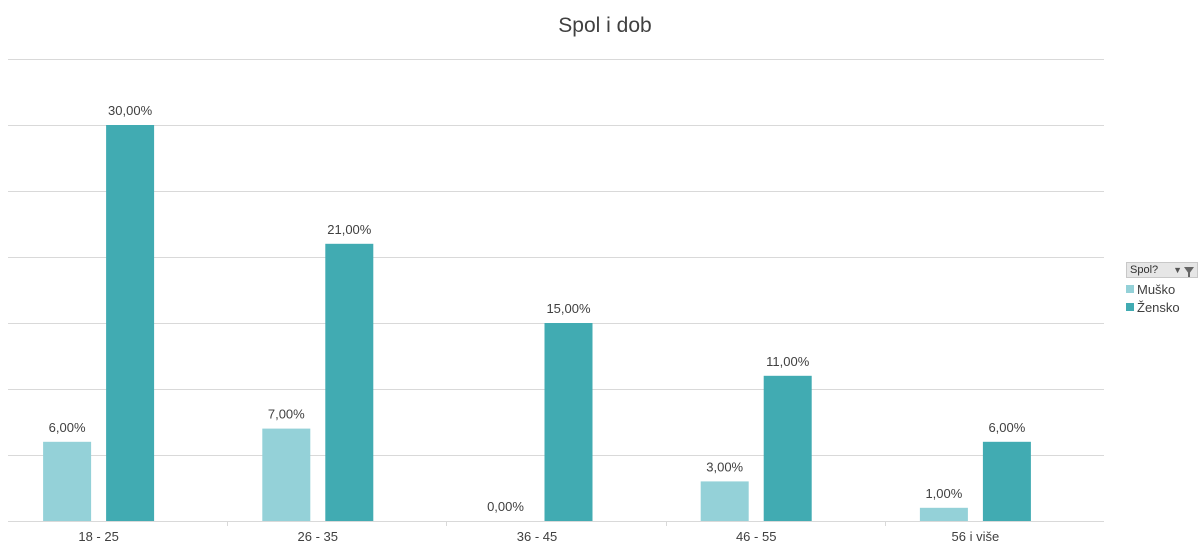 The height and width of the screenshot is (548, 1200). Describe the element at coordinates (1189, 271) in the screenshot. I see `funnel-filter-icon` at that location.